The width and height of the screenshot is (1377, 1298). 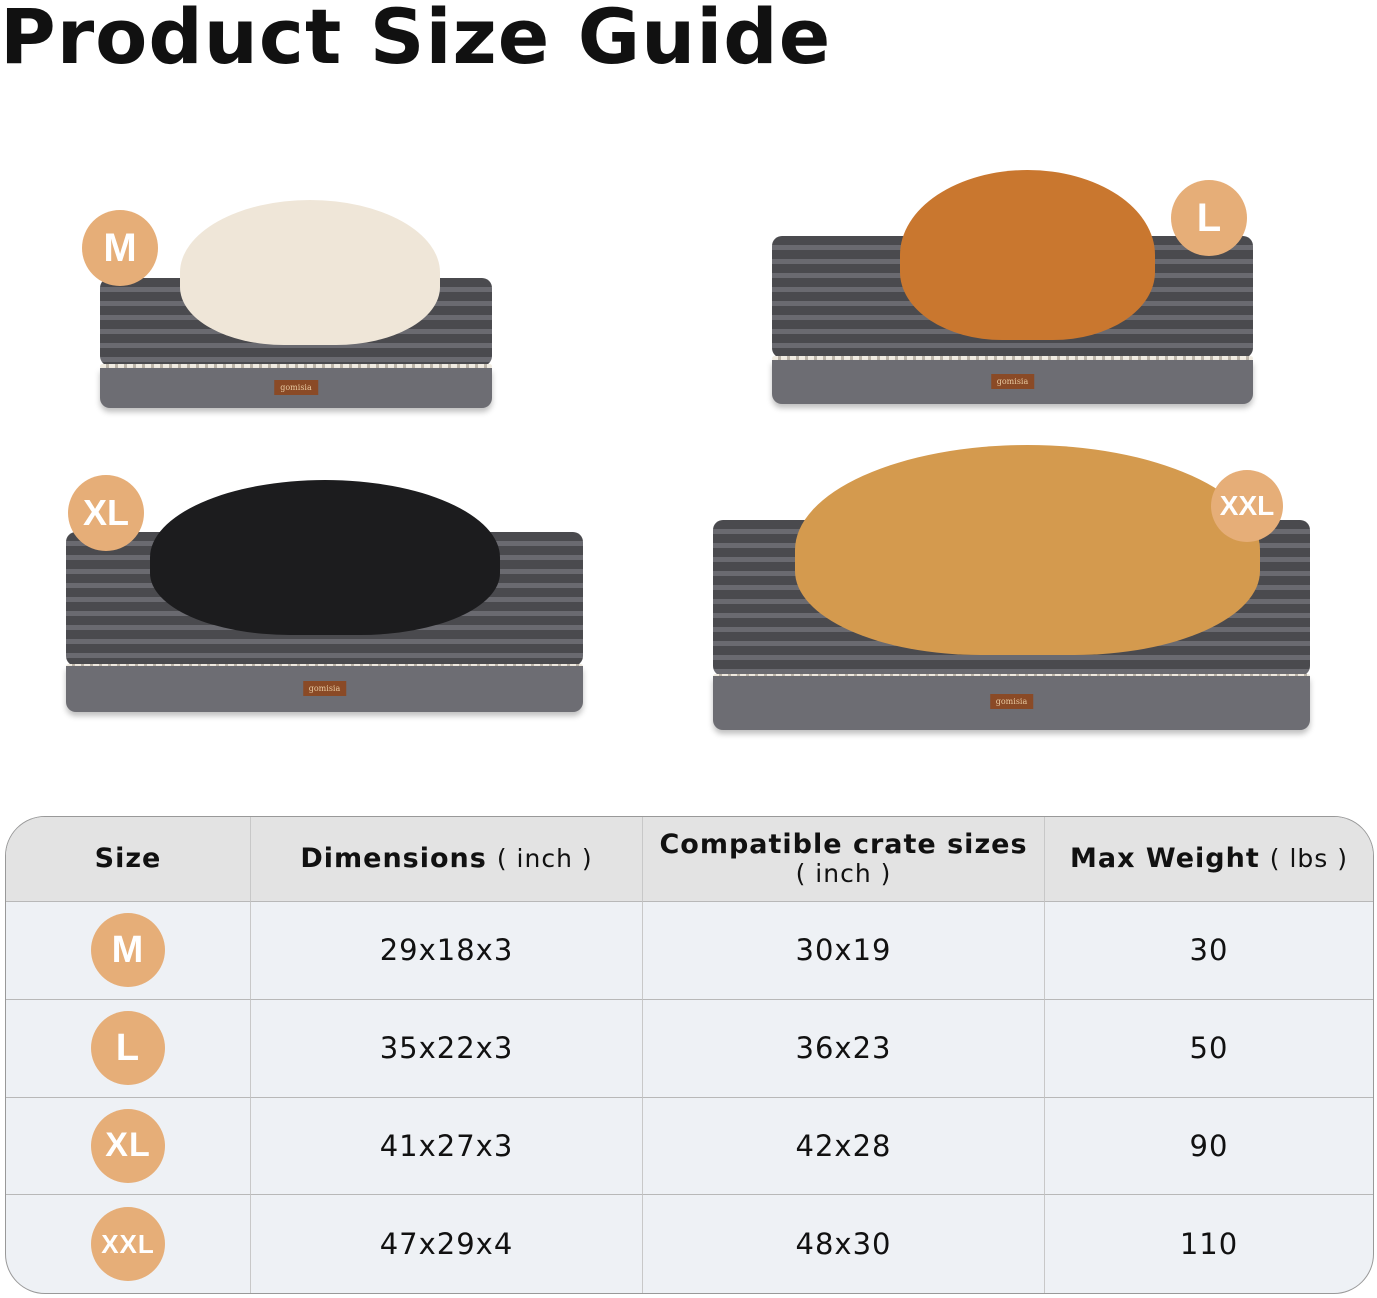 What do you see at coordinates (1027, 550) in the screenshot?
I see `dog-image-golden-retriever` at bounding box center [1027, 550].